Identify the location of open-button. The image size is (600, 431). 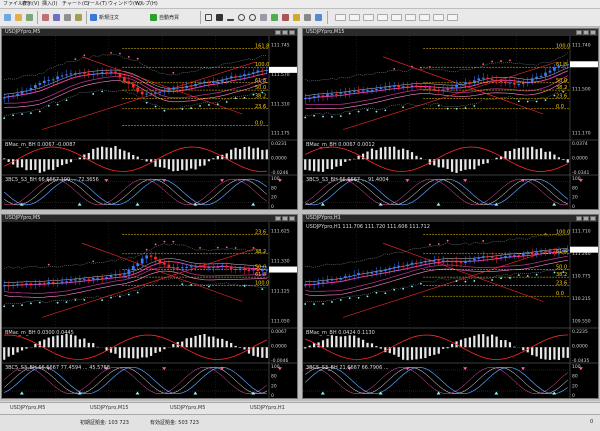
(18, 17).